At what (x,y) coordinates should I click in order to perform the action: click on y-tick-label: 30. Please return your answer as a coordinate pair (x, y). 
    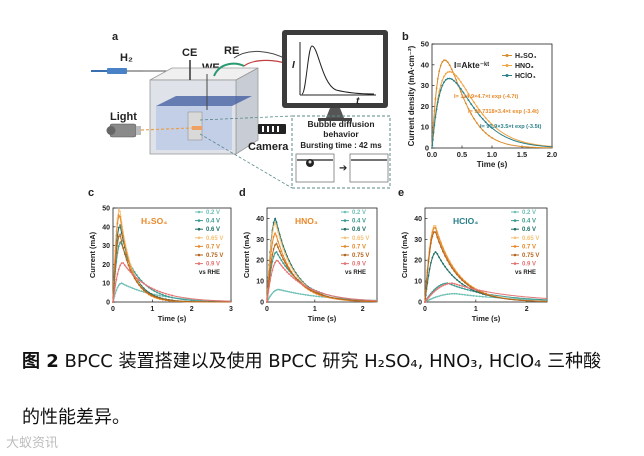
    Looking at the image, I should click on (106, 246).